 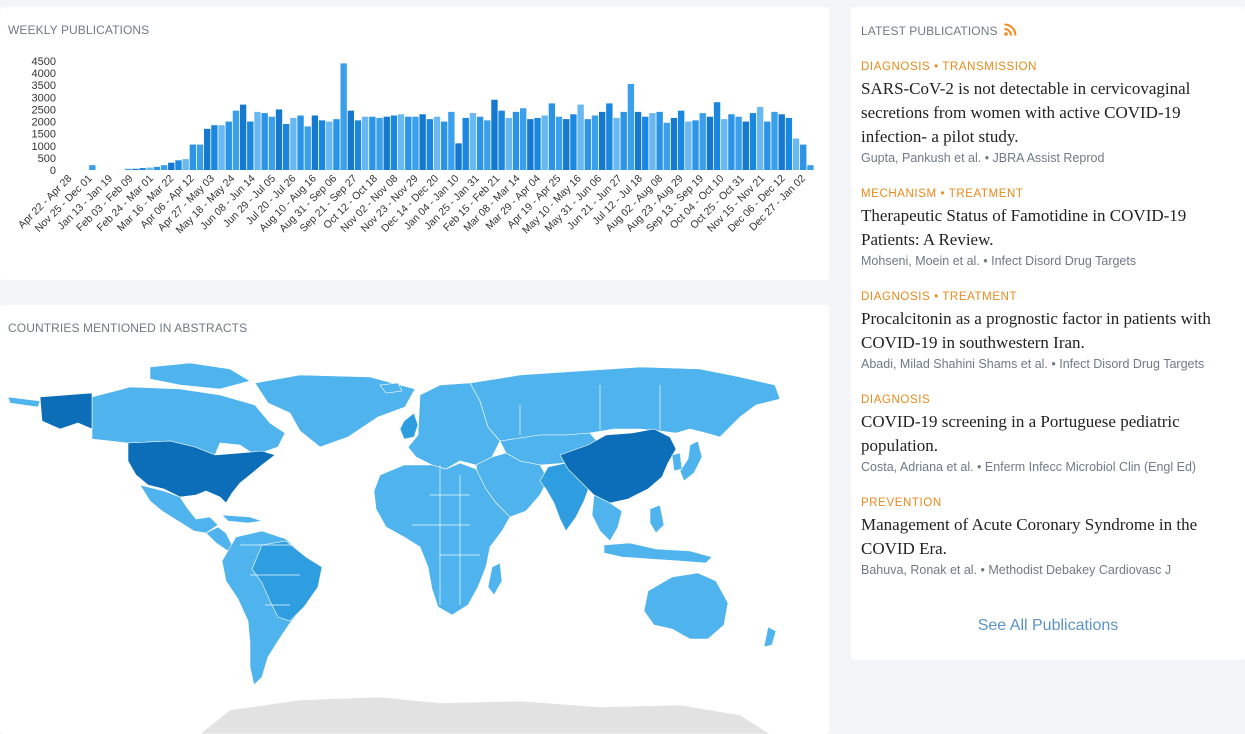 I want to click on map-region-alaska, so click(x=66, y=411).